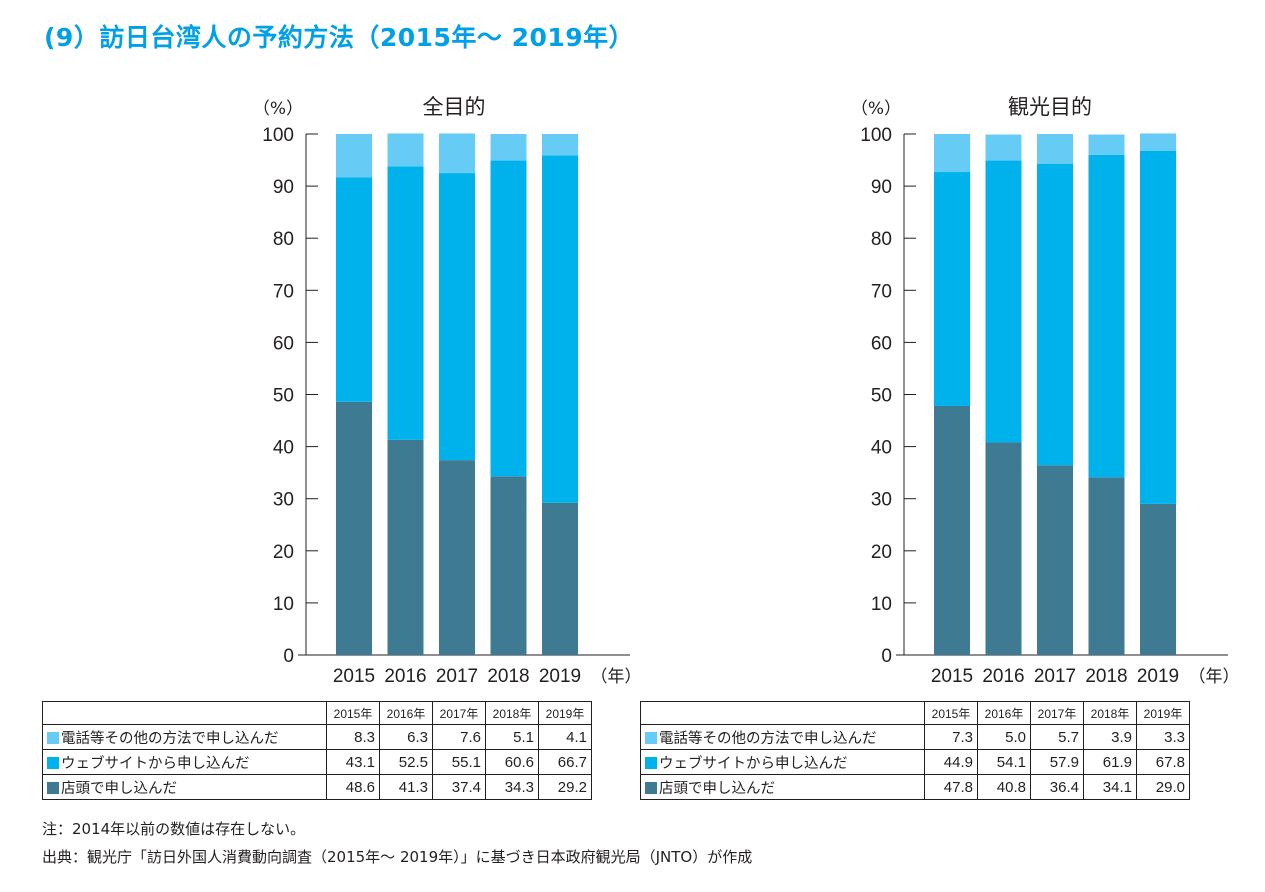 Image resolution: width=1265 pixels, height=892 pixels. Describe the element at coordinates (1004, 787) in the screenshot. I see `table-cell: 40.8` at that location.